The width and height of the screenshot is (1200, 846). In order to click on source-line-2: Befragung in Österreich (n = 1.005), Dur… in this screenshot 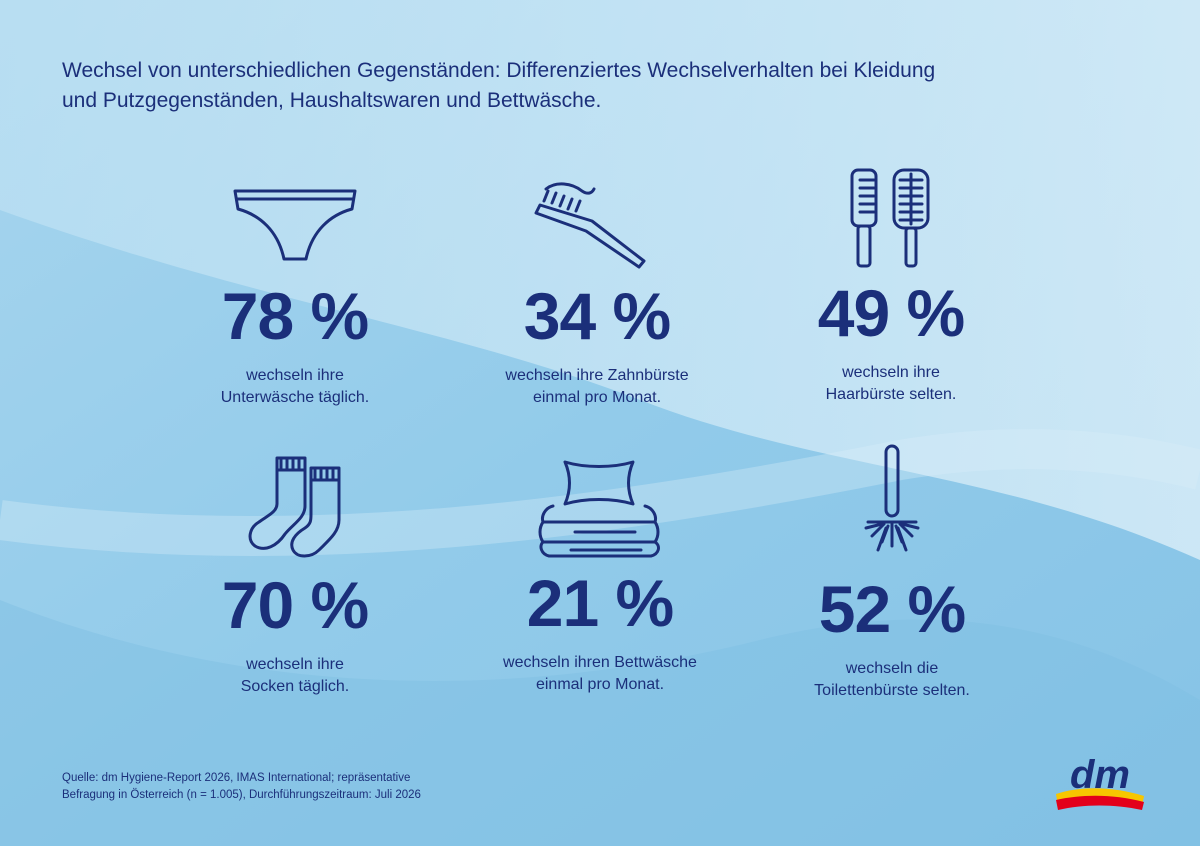, I will do `click(241, 795)`.